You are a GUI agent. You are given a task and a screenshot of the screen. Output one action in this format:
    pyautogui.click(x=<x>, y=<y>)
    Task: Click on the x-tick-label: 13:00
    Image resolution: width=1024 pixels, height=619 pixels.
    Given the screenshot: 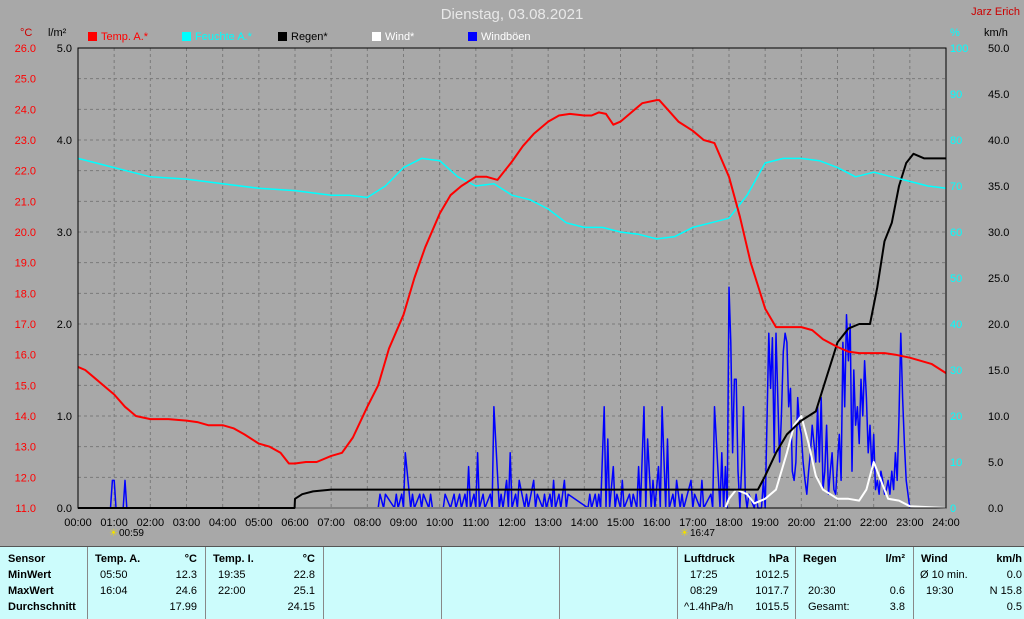 What is the action you would take?
    pyautogui.click(x=548, y=523)
    